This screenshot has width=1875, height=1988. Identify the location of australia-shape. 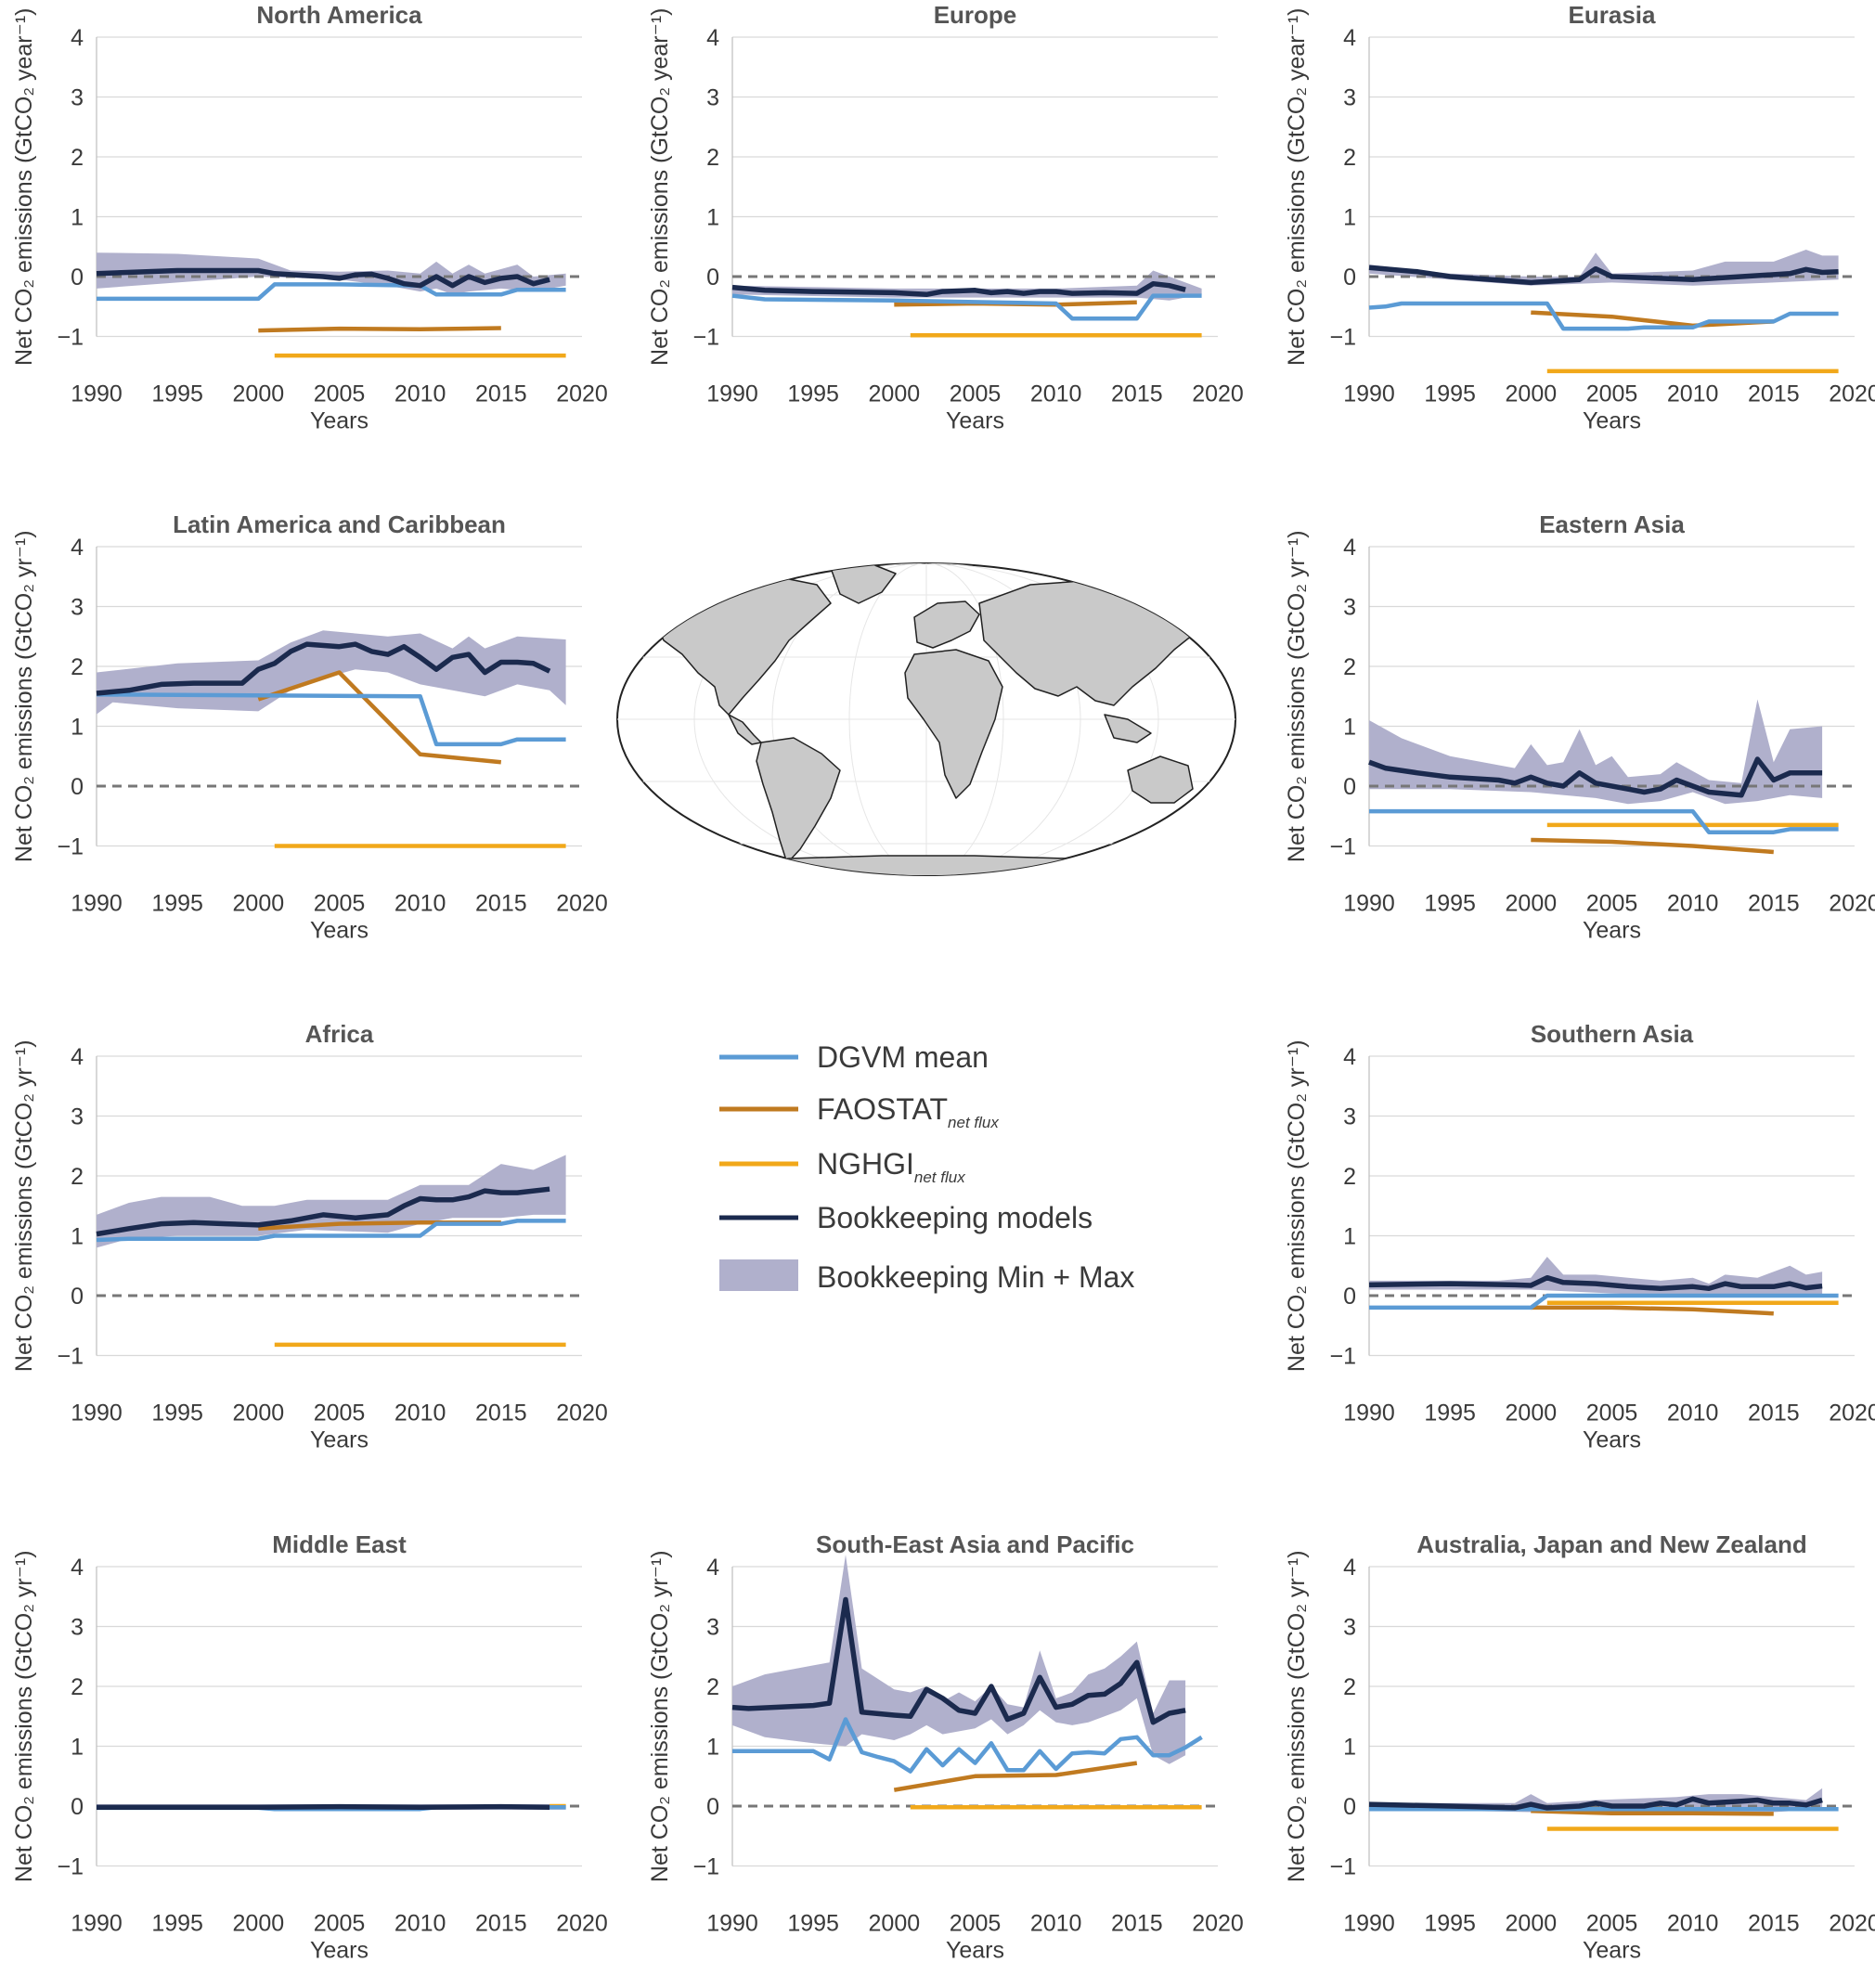
(1160, 779).